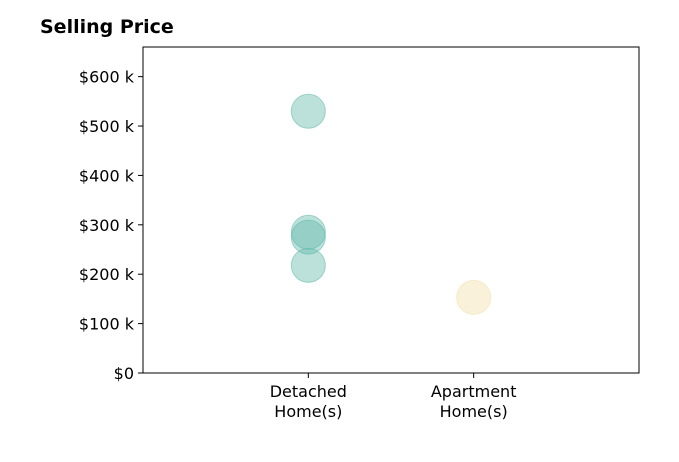 Image resolution: width=679 pixels, height=462 pixels. Describe the element at coordinates (107, 324) in the screenshot. I see `y-tick-label: $100 k` at that location.